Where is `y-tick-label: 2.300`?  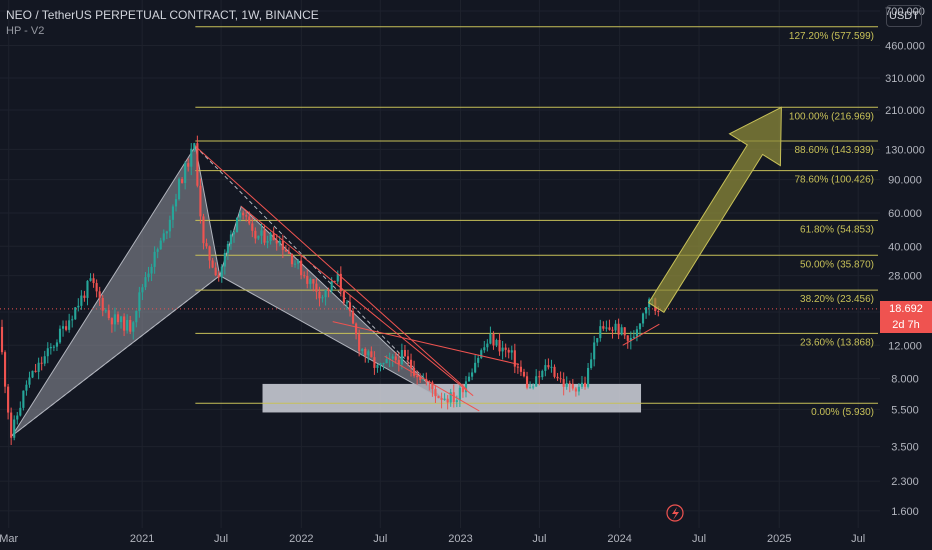 y-tick-label: 2.300 is located at coordinates (905, 482).